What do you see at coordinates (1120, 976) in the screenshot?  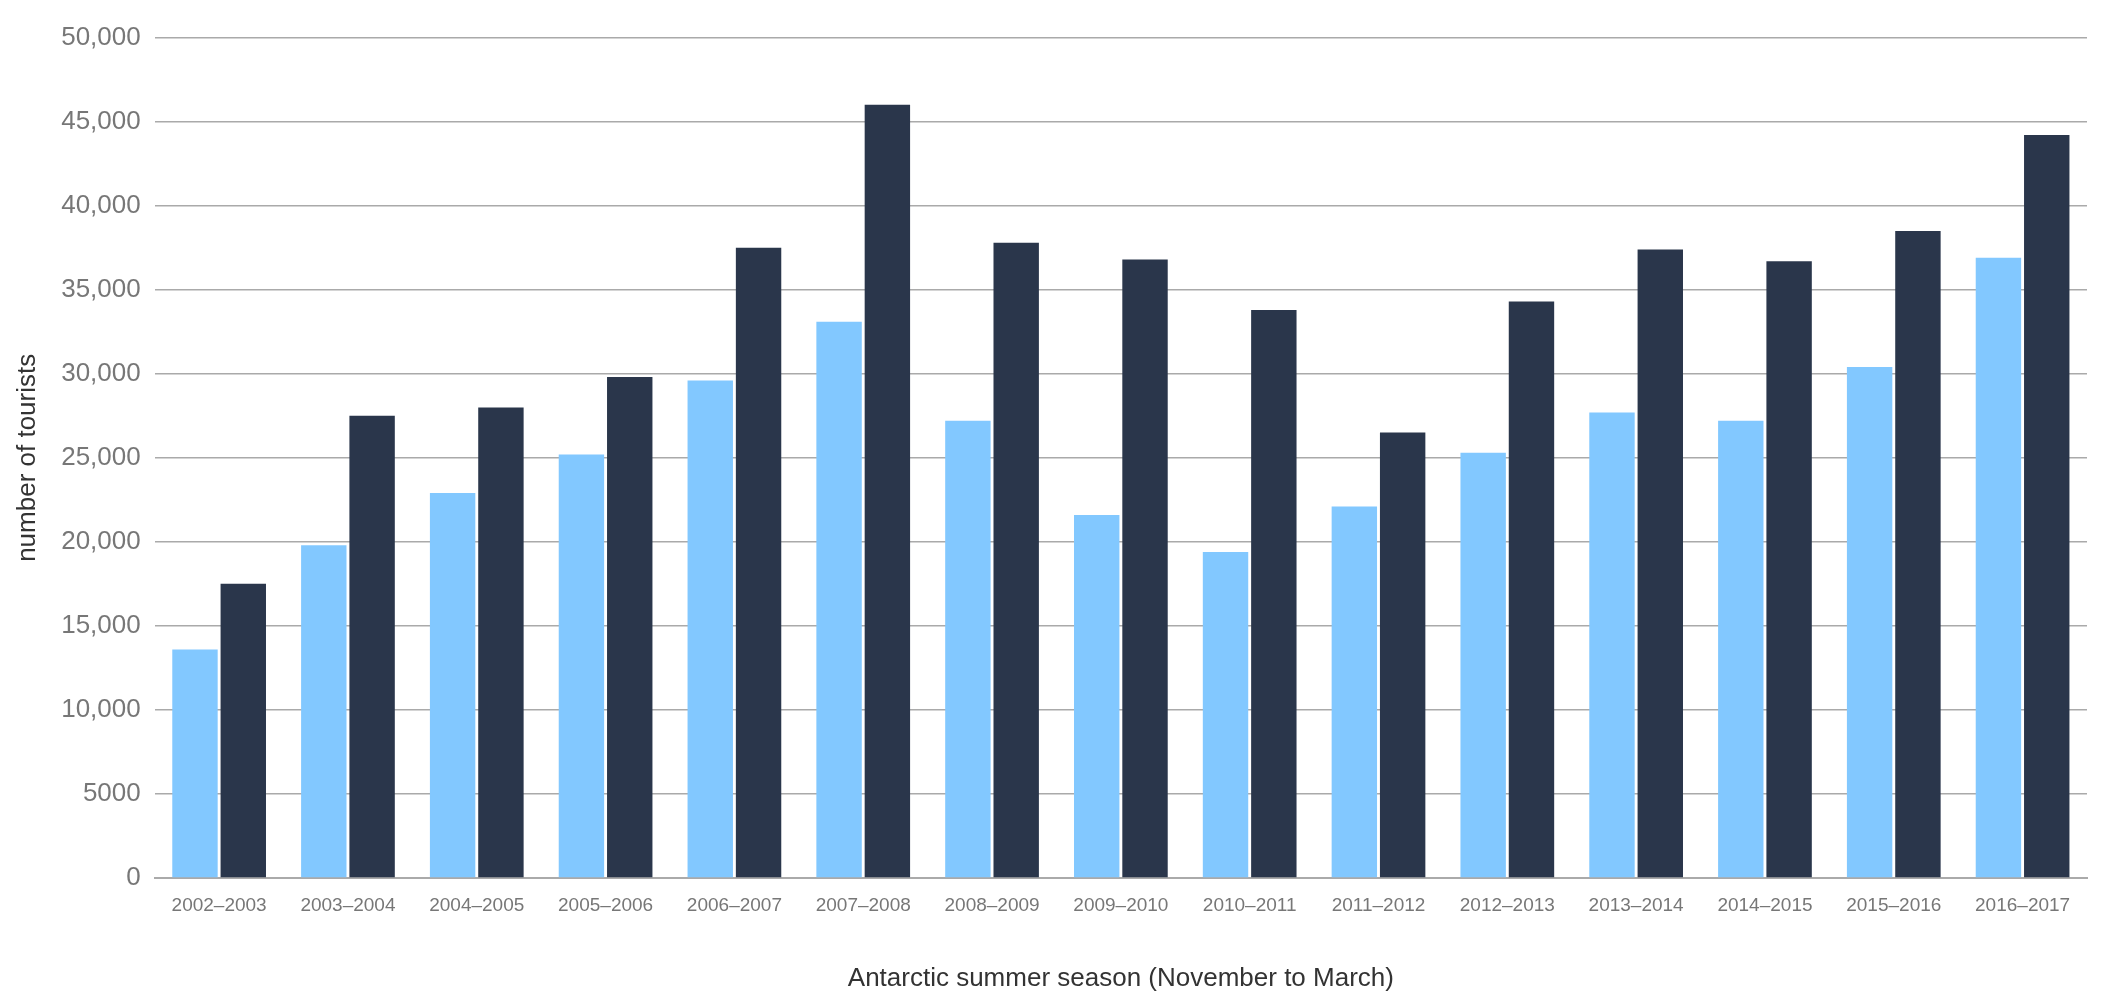 I see `x-axis-title: Antarctic summer season (November to March)` at bounding box center [1120, 976].